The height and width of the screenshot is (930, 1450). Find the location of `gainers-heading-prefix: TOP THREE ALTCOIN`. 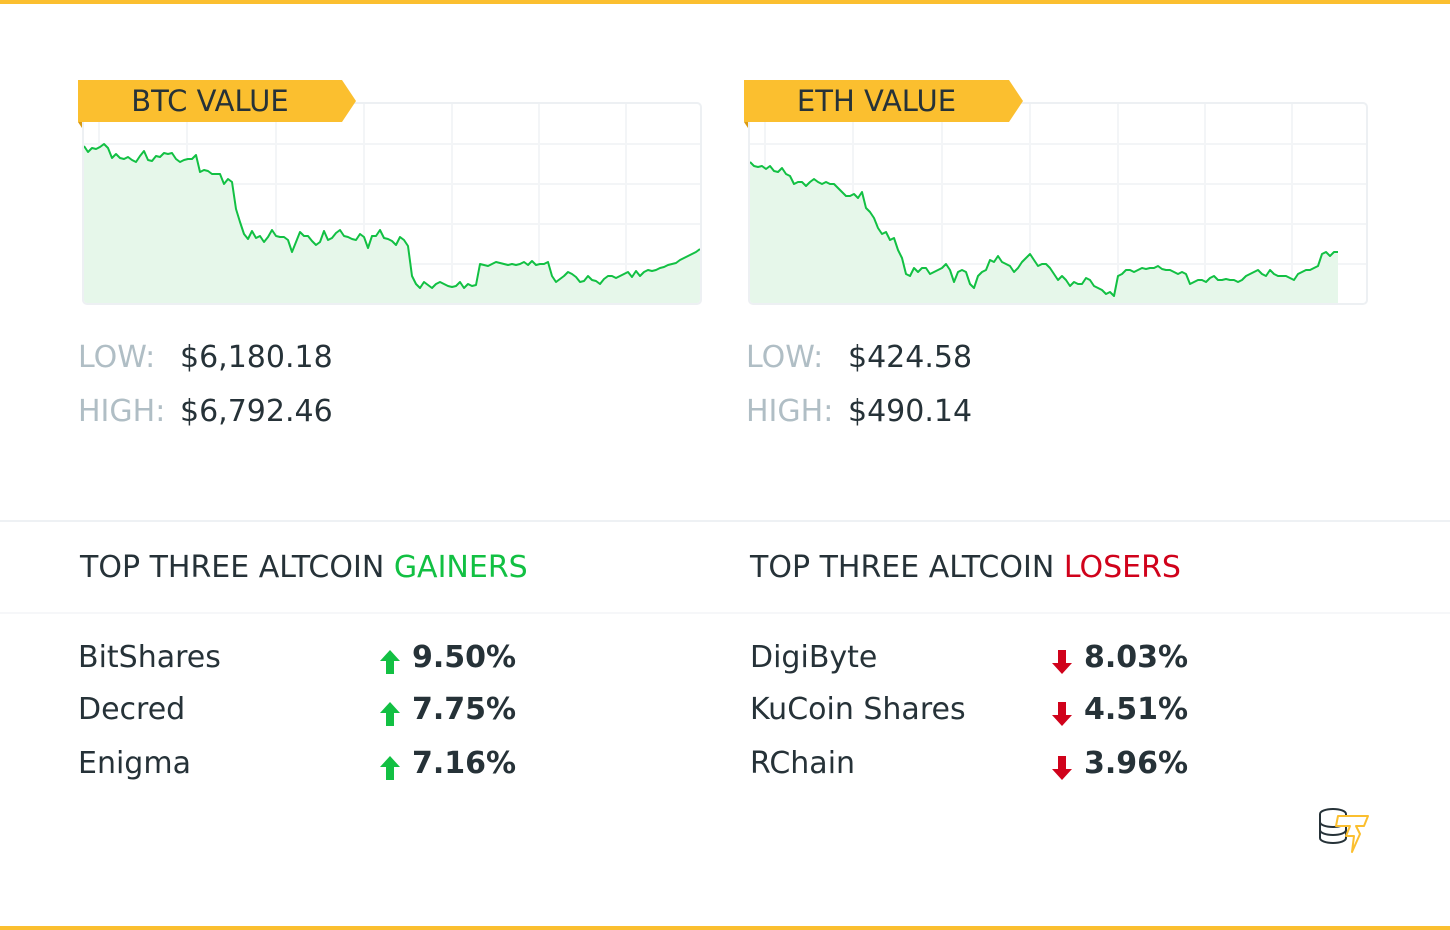

gainers-heading-prefix: TOP THREE ALTCOIN is located at coordinates (232, 567).